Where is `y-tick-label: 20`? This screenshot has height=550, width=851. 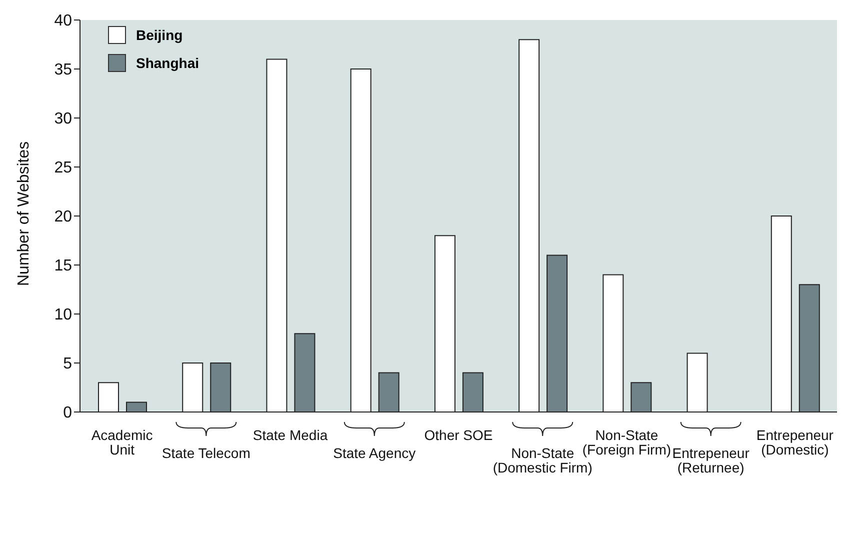
y-tick-label: 20 is located at coordinates (63, 217).